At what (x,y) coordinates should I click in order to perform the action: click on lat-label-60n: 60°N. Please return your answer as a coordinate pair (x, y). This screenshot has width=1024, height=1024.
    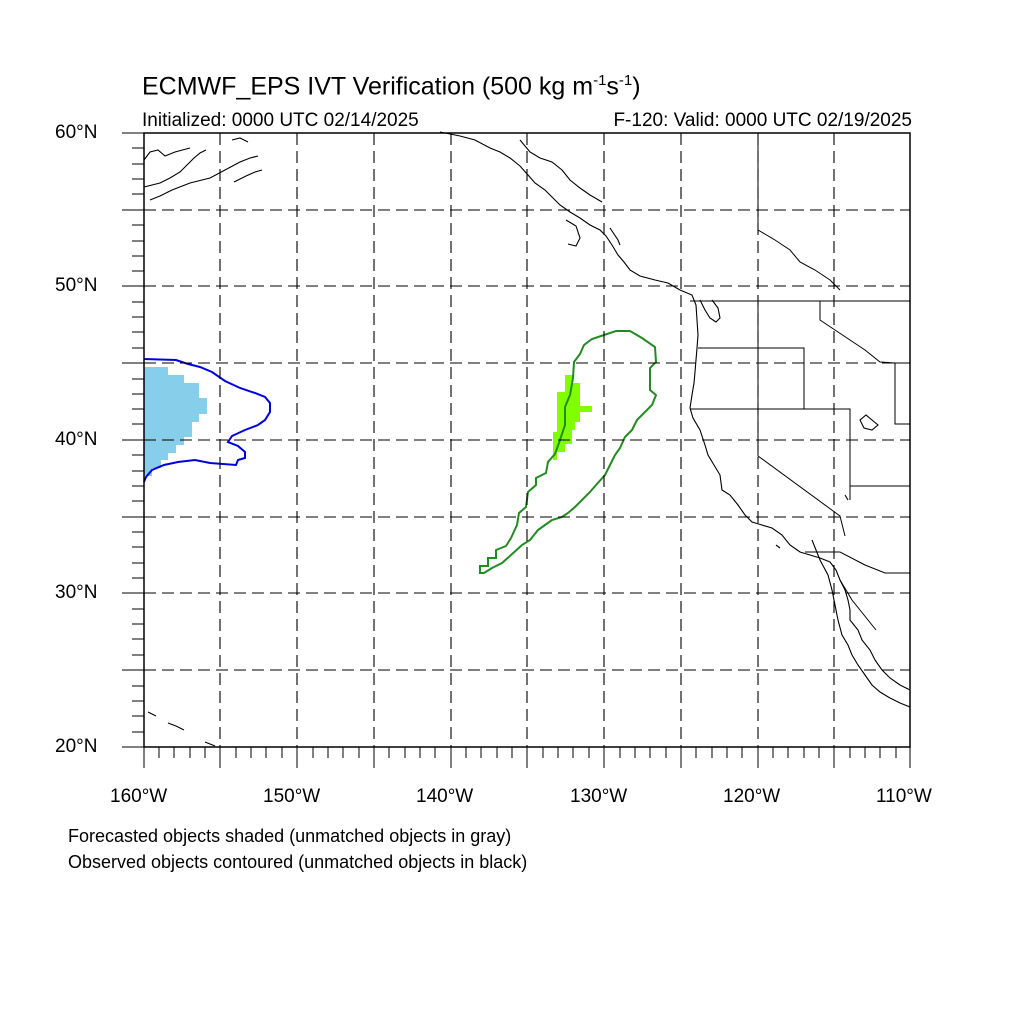
    Looking at the image, I should click on (76, 132).